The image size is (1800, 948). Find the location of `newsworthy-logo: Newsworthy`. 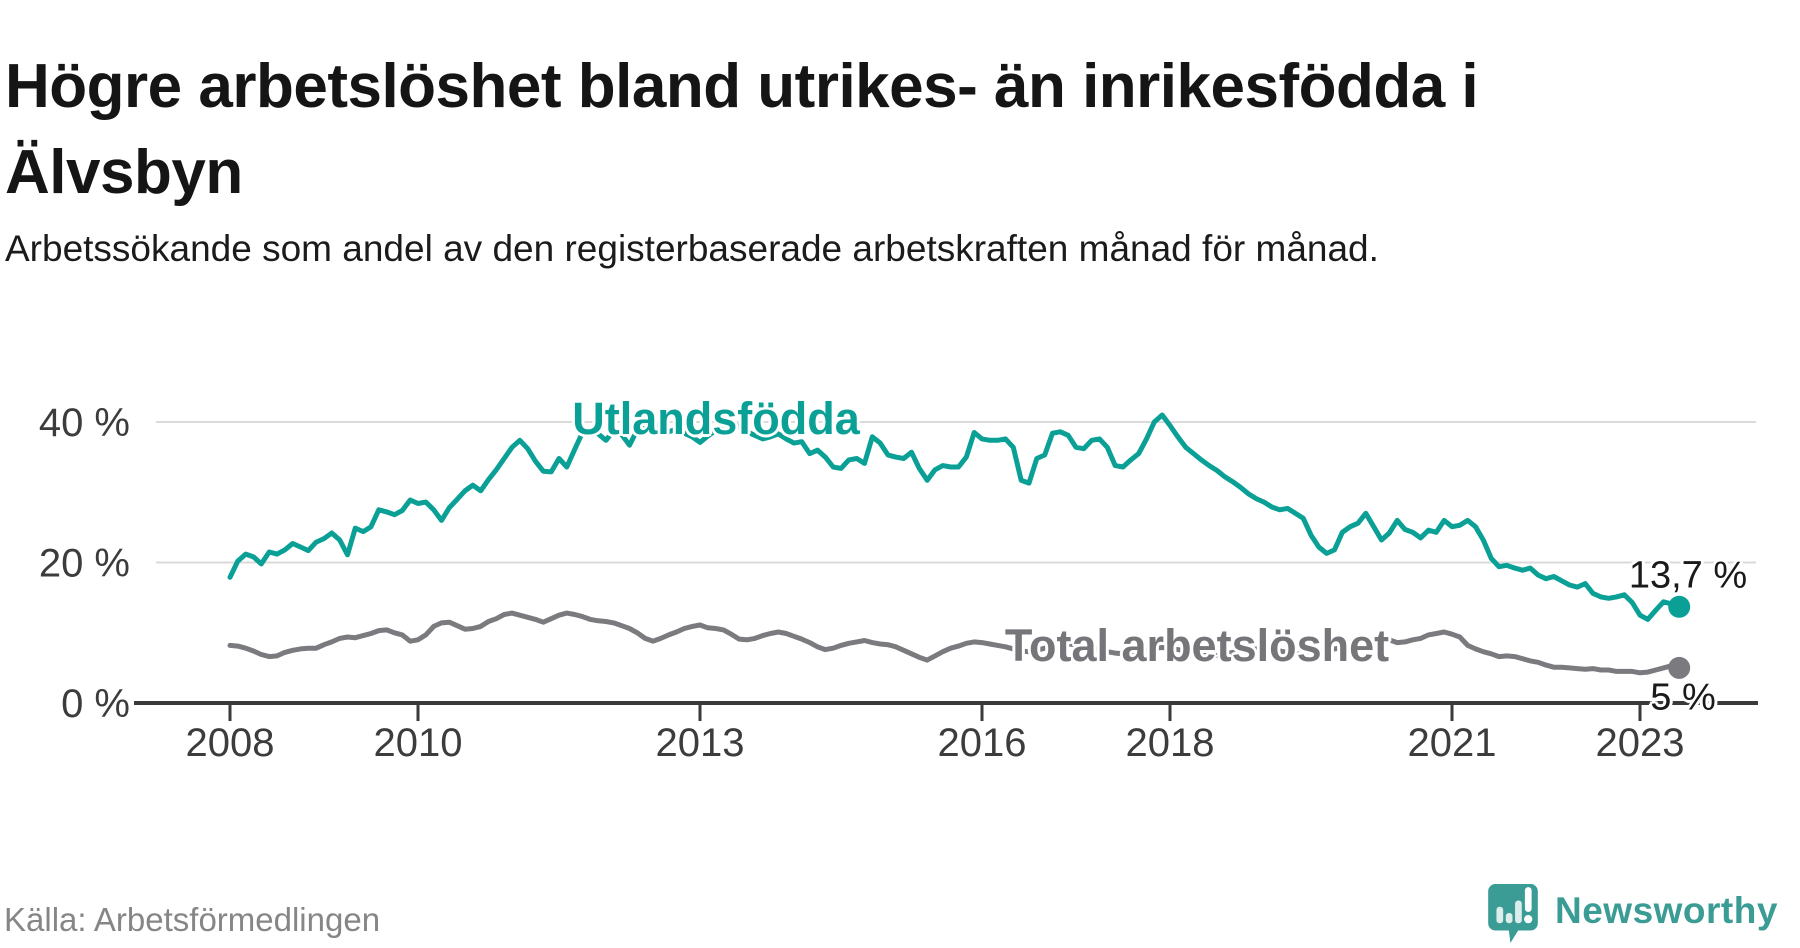

newsworthy-logo: Newsworthy is located at coordinates (1633, 914).